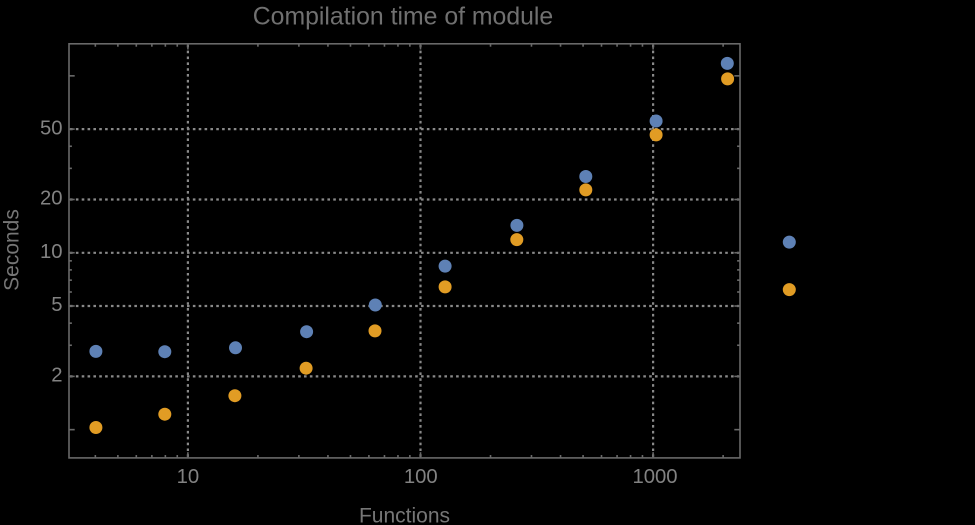 The height and width of the screenshot is (525, 975). I want to click on svg-text: Seconds, so click(12, 250).